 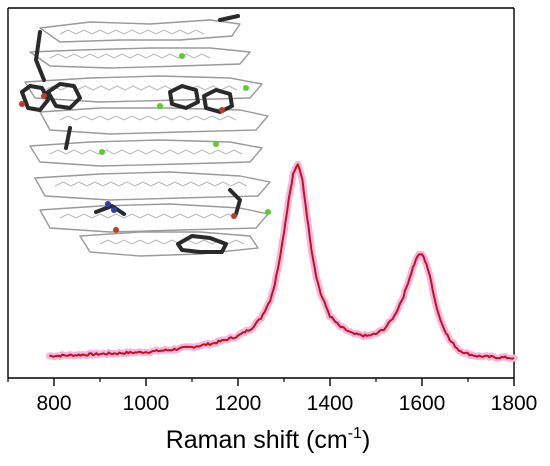 I want to click on x-tick-label: 1200, so click(x=238, y=403).